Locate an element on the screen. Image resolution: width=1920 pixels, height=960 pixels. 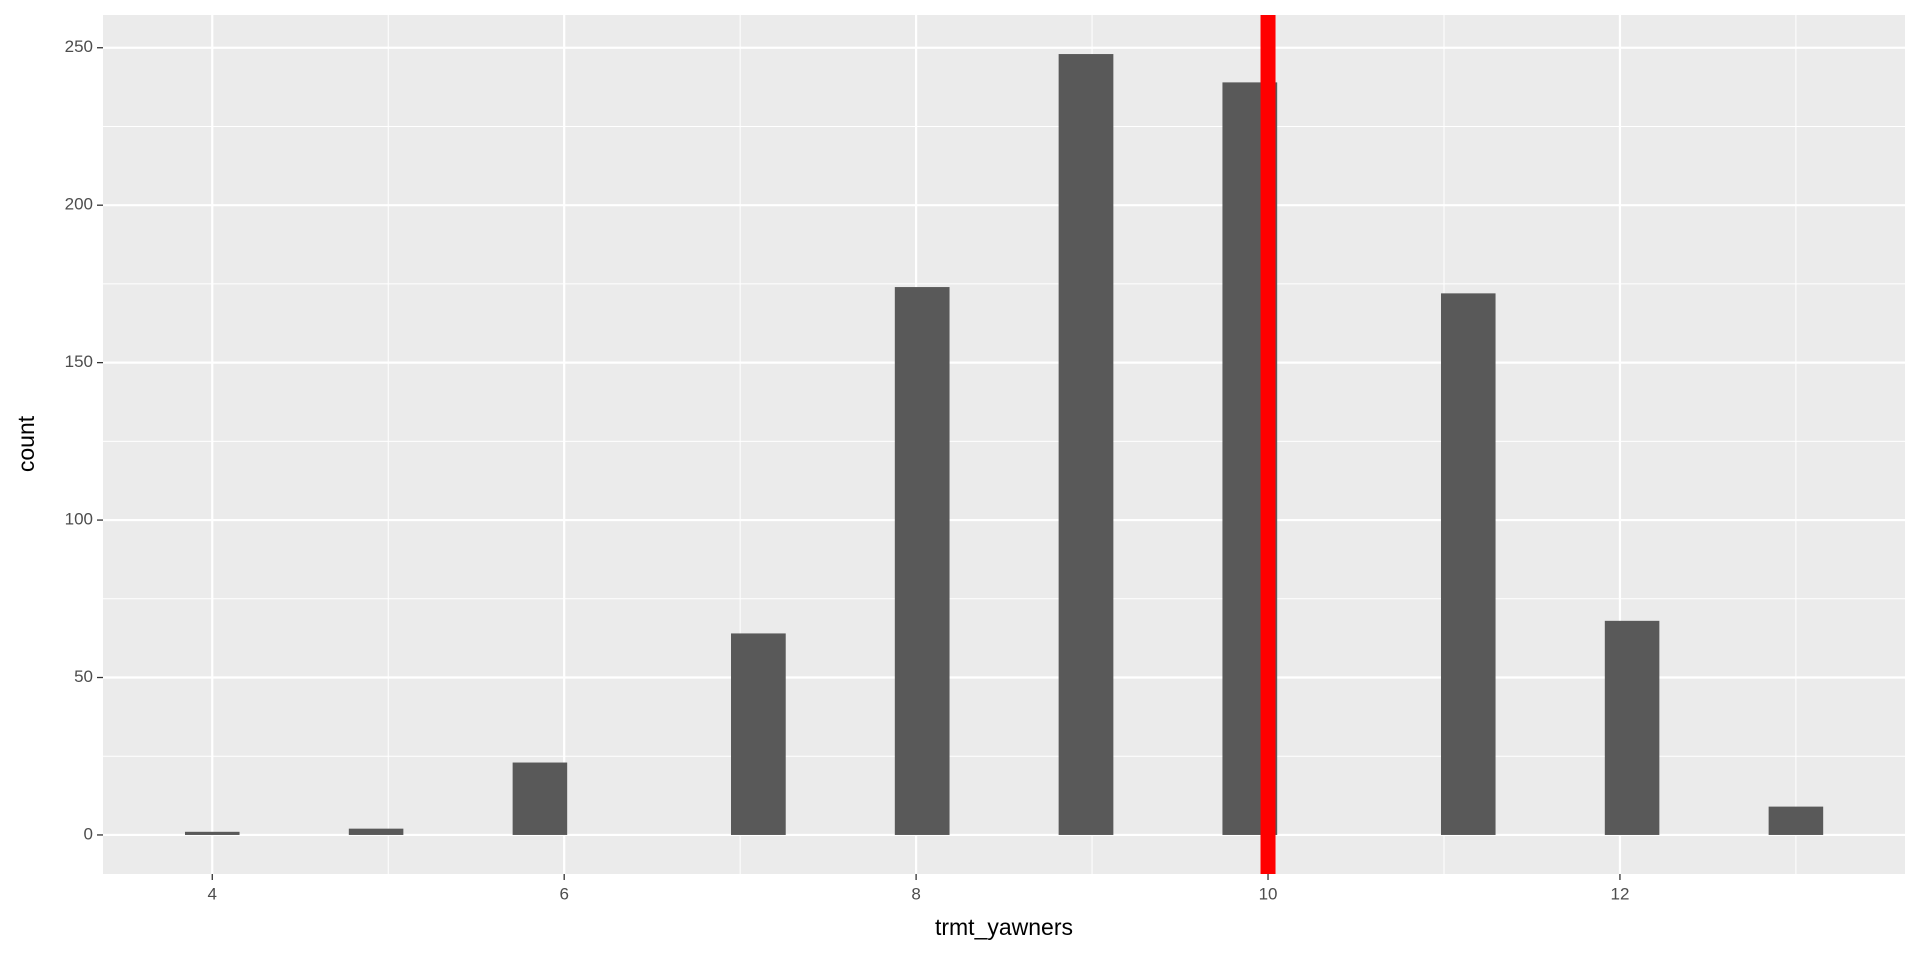
y-tick-label: 150 is located at coordinates (79, 361).